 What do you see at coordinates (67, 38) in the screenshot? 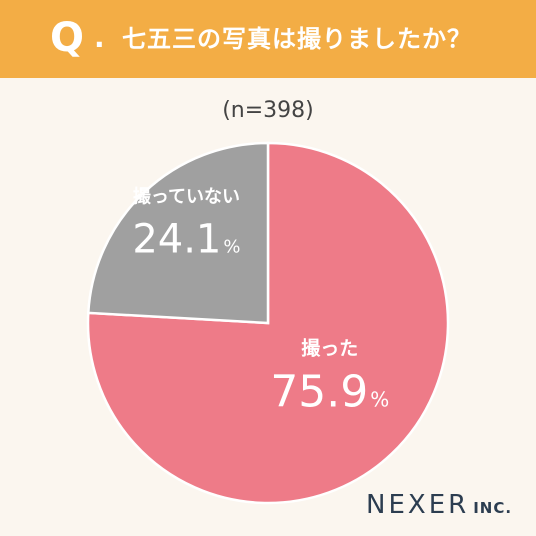
I see `question-q-mark: Q` at bounding box center [67, 38].